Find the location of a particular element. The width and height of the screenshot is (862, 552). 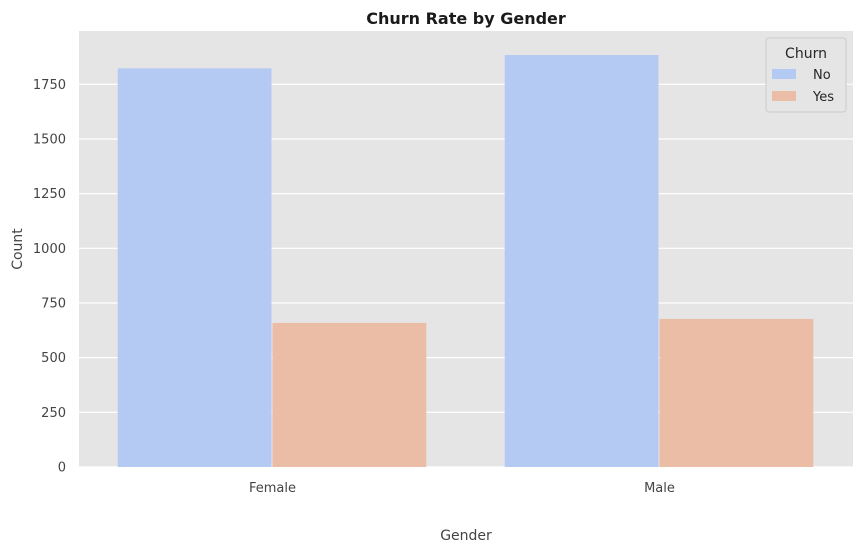

y-tick-label: 1000 is located at coordinates (49, 249).